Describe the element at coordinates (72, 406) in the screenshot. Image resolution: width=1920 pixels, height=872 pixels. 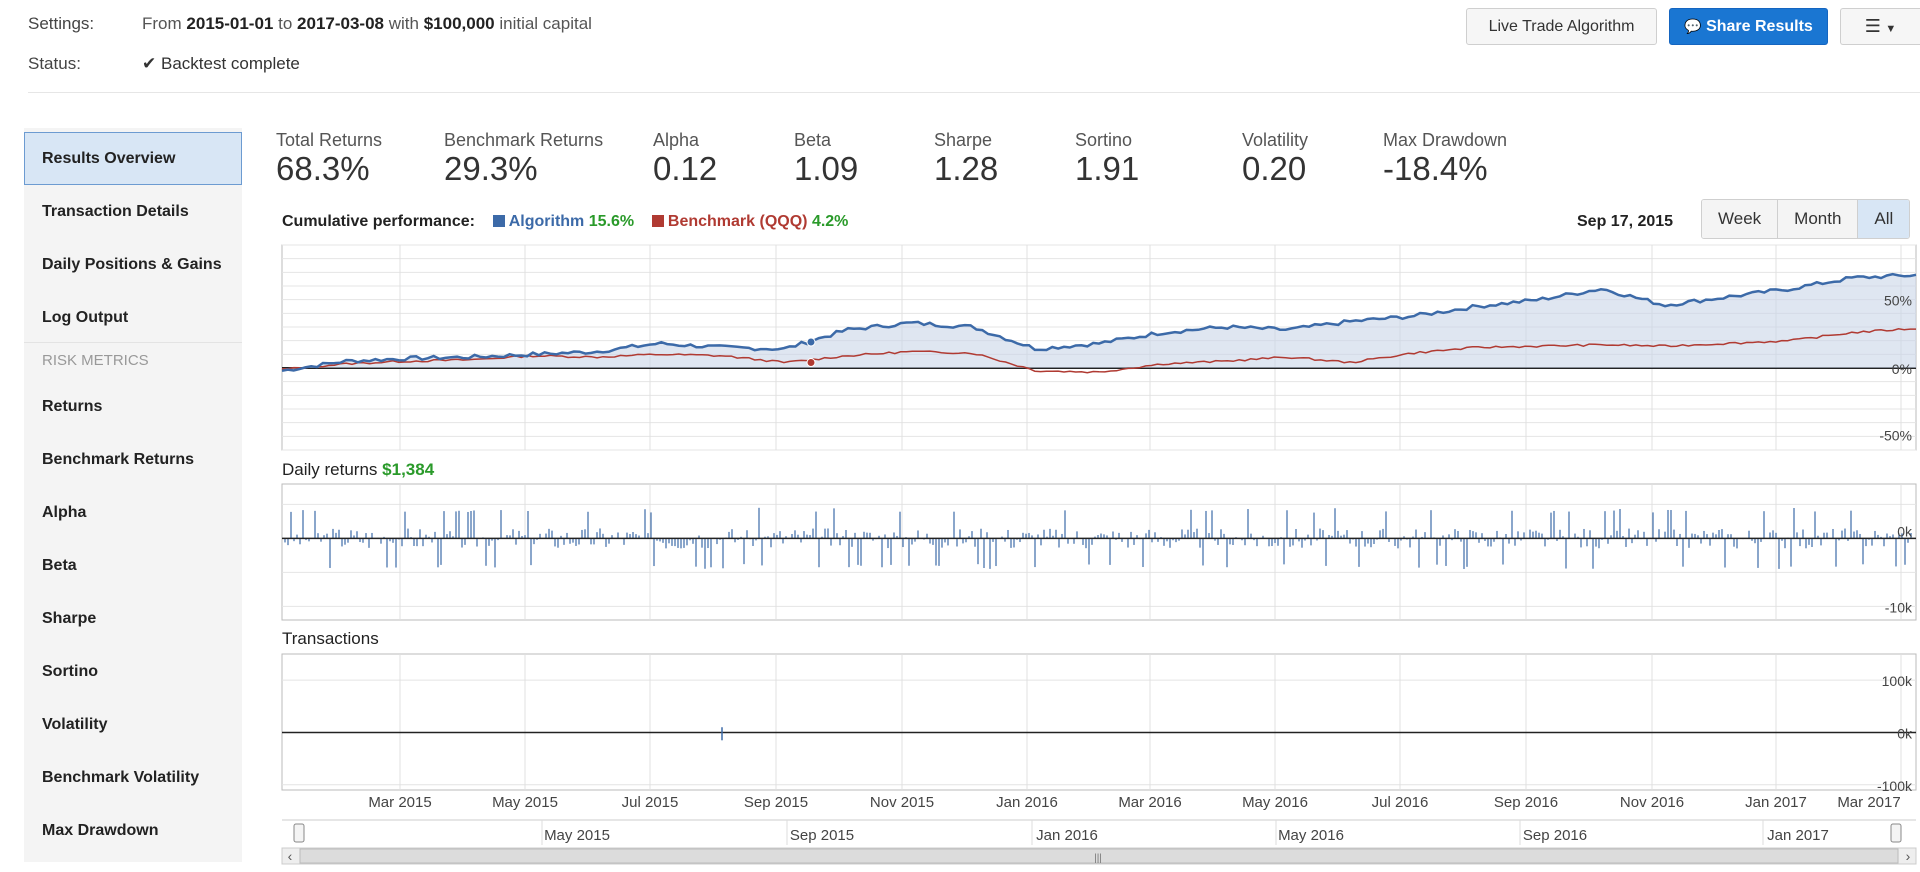
I see `sidebar-item-returns: Returns` at that location.